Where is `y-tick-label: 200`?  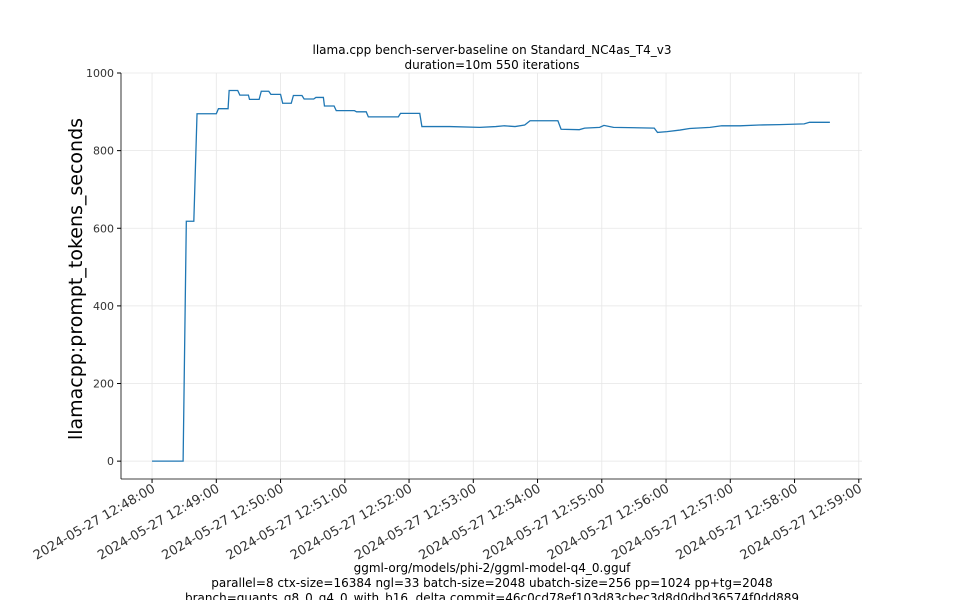 y-tick-label: 200 is located at coordinates (103, 384).